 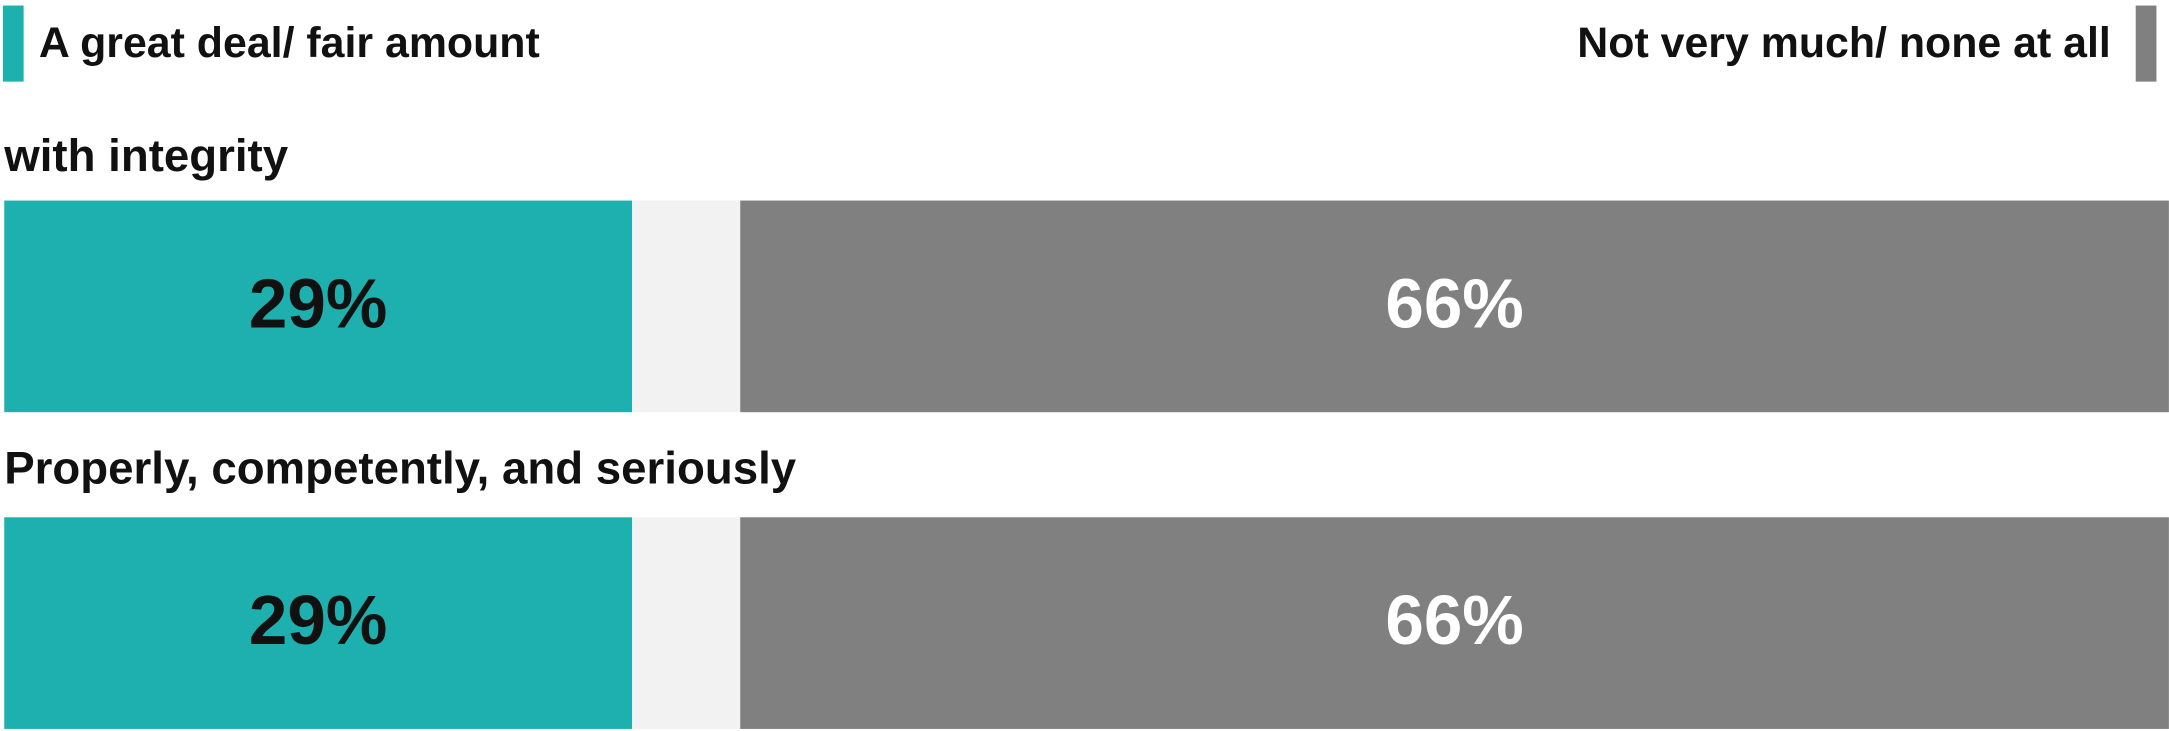 What do you see at coordinates (289, 43) in the screenshot?
I see `legend-label: A great deal/ fair amount` at bounding box center [289, 43].